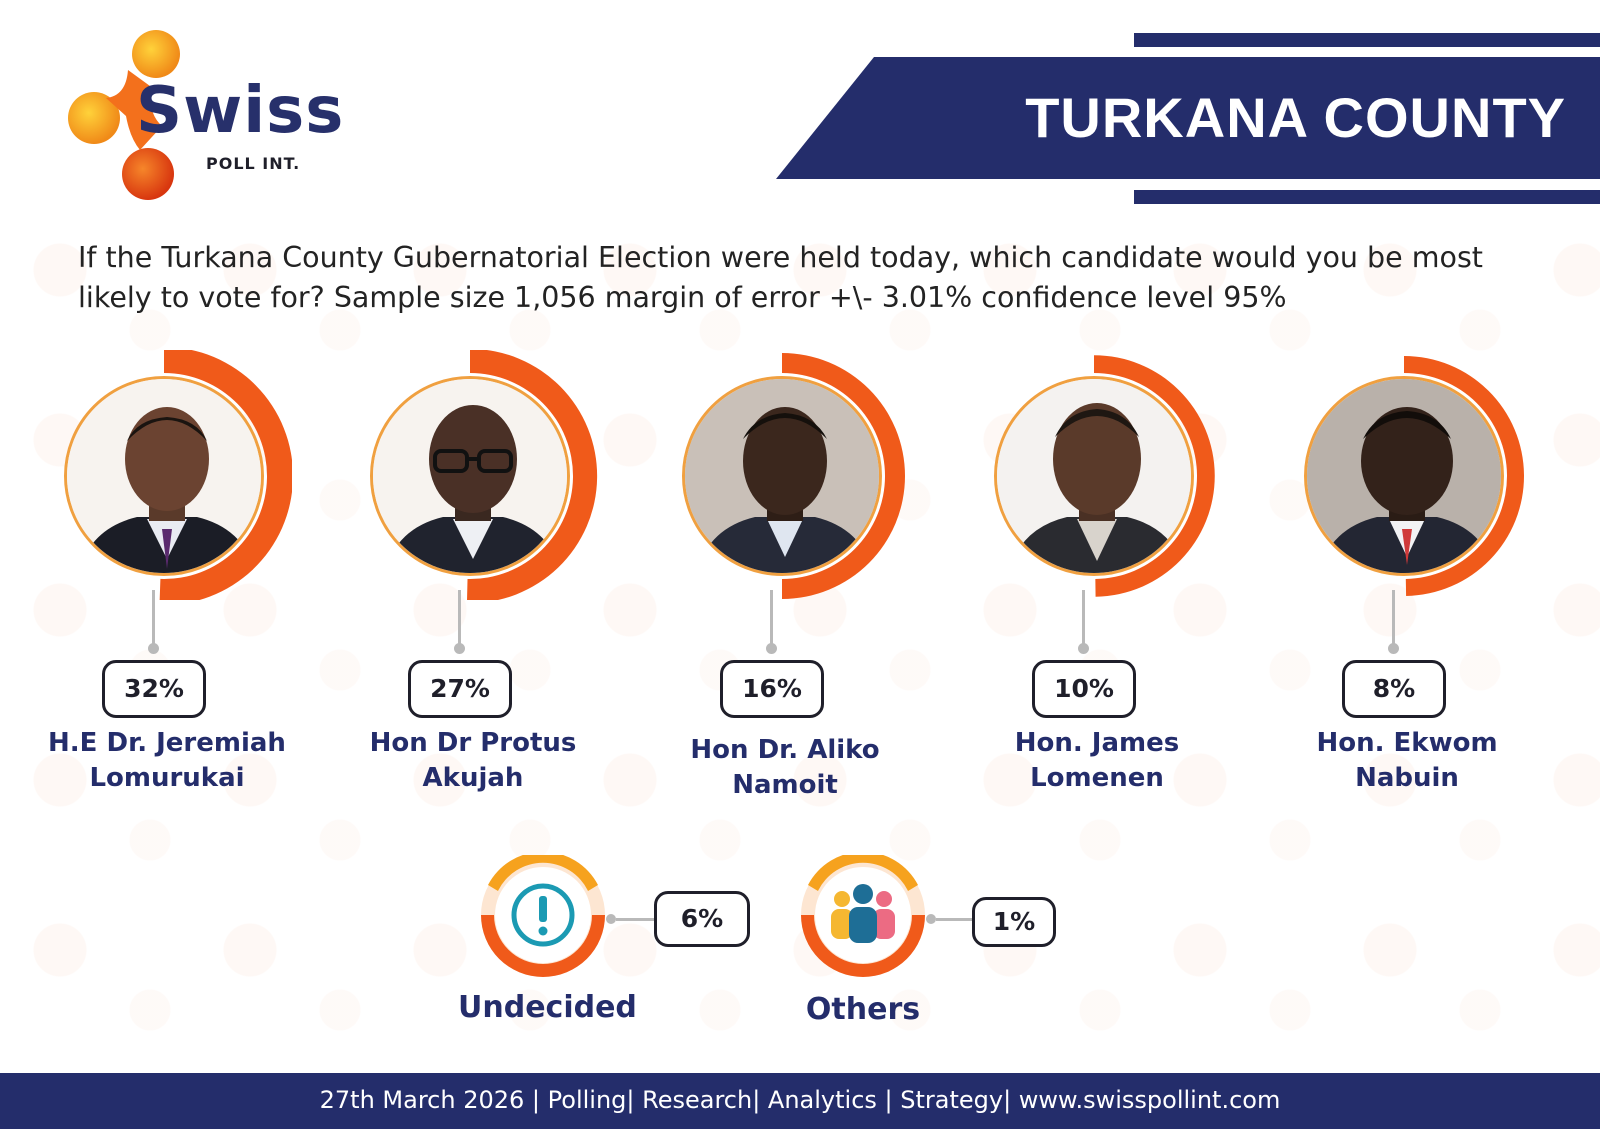 Image resolution: width=1600 pixels, height=1129 pixels. What do you see at coordinates (623, 950) in the screenshot?
I see `undecided-stat: 6% Undecided` at bounding box center [623, 950].